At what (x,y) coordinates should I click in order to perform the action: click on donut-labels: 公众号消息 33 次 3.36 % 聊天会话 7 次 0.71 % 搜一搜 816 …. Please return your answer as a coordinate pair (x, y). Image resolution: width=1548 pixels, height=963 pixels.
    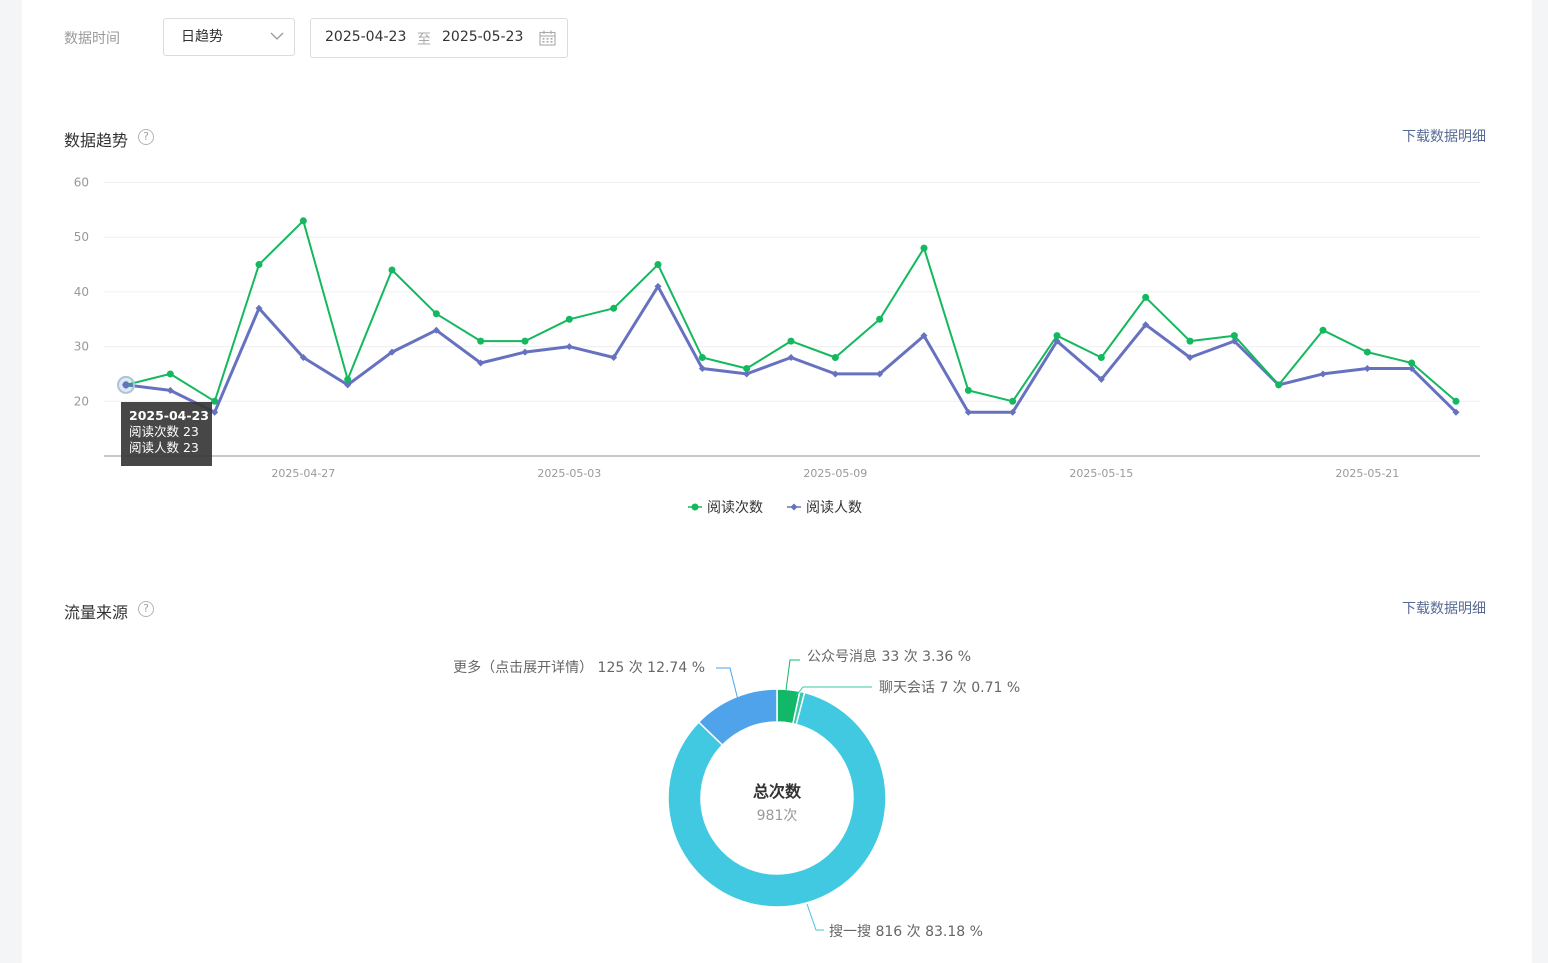
    Looking at the image, I should click on (736, 794).